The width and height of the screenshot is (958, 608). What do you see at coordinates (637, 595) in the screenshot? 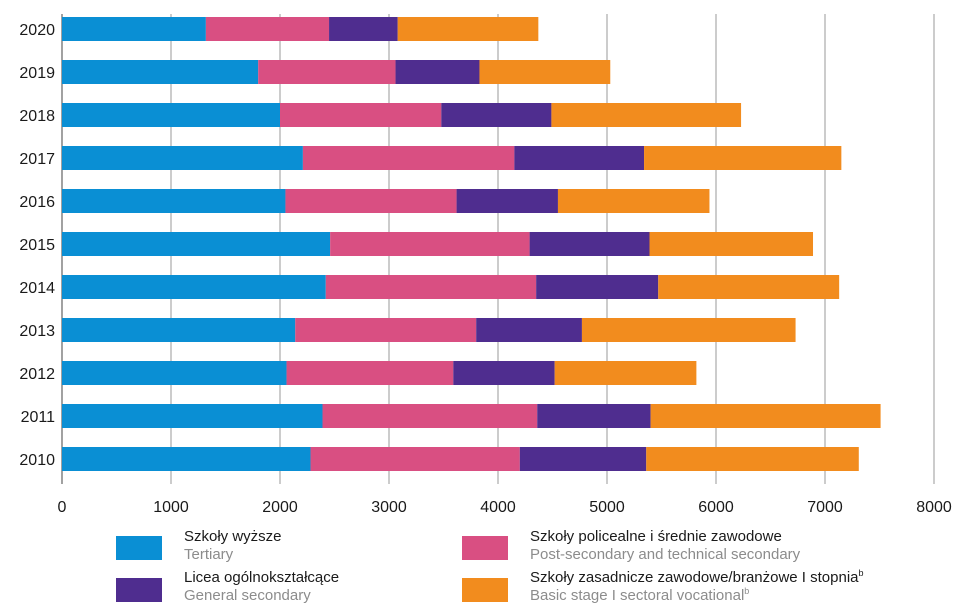
I see `legend-label-en: Basic stage I sectoral vocational` at bounding box center [637, 595].